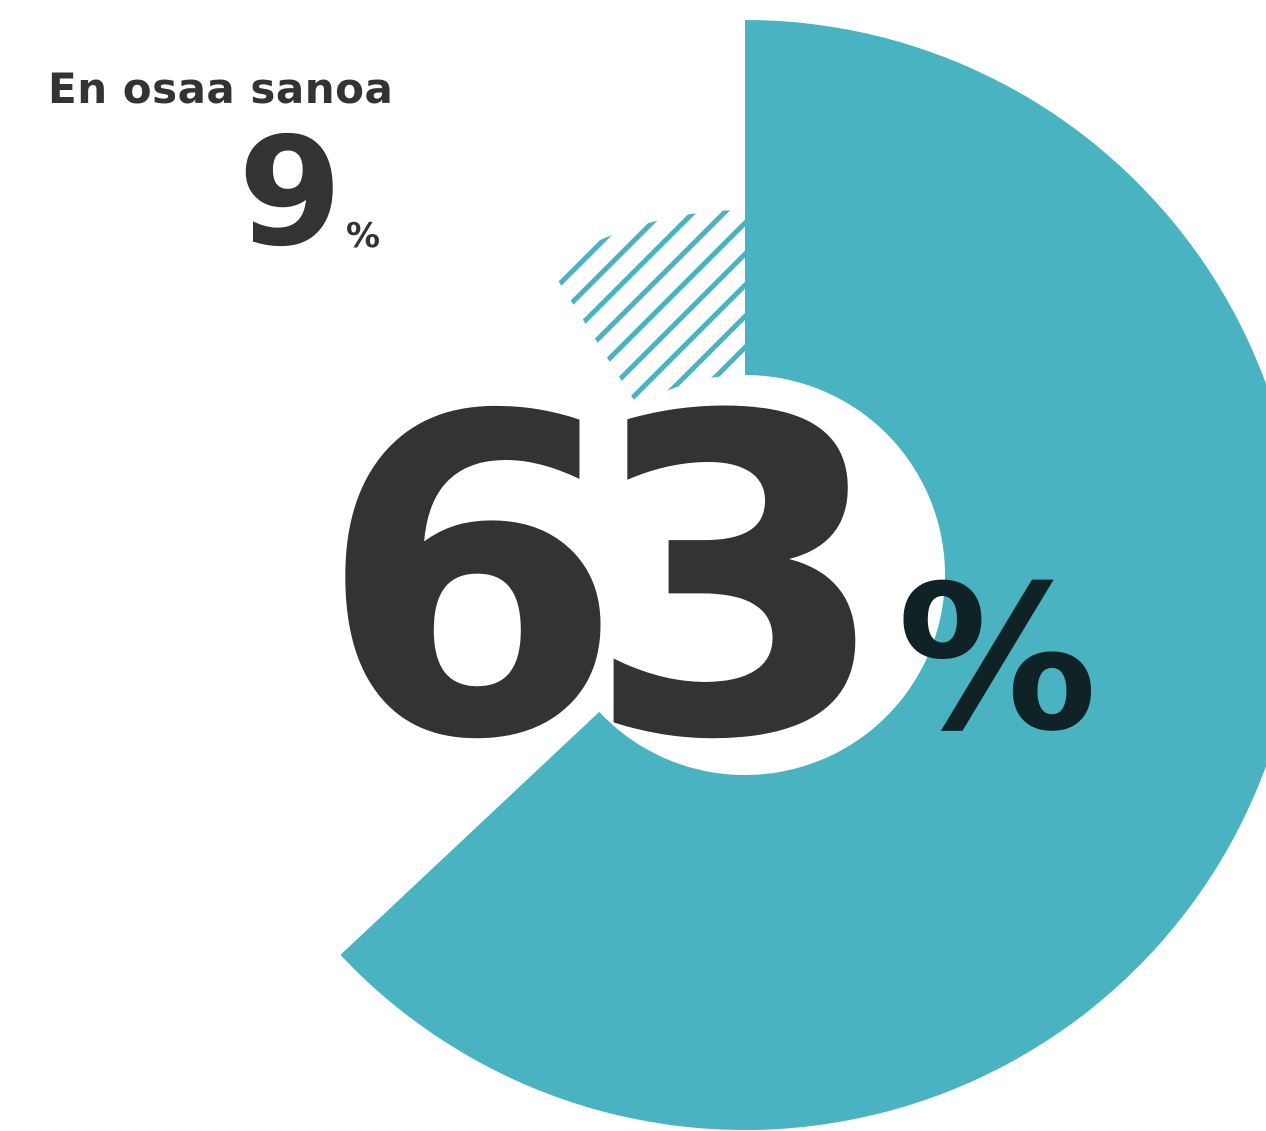 The height and width of the screenshot is (1131, 1266). I want to click on main-slice-unit: %, so click(997, 659).